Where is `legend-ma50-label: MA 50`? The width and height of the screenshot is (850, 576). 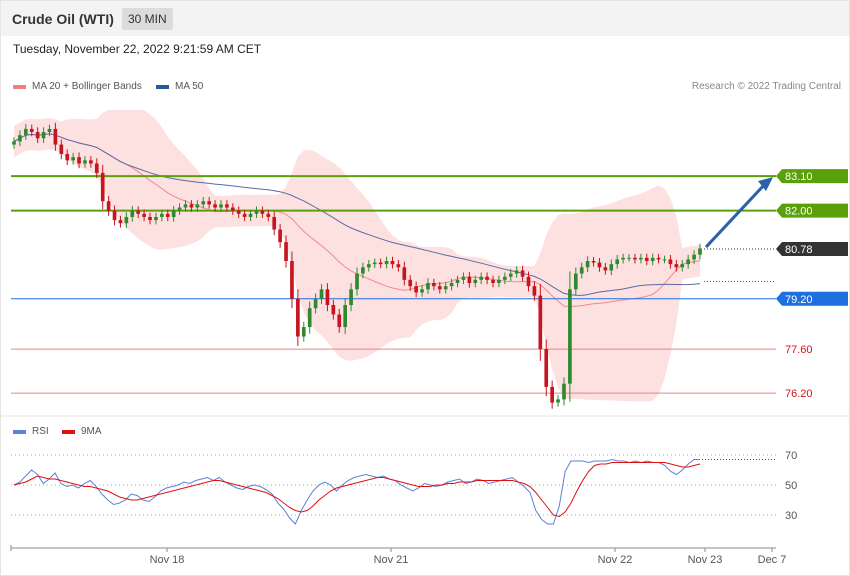 legend-ma50-label: MA 50 is located at coordinates (189, 86).